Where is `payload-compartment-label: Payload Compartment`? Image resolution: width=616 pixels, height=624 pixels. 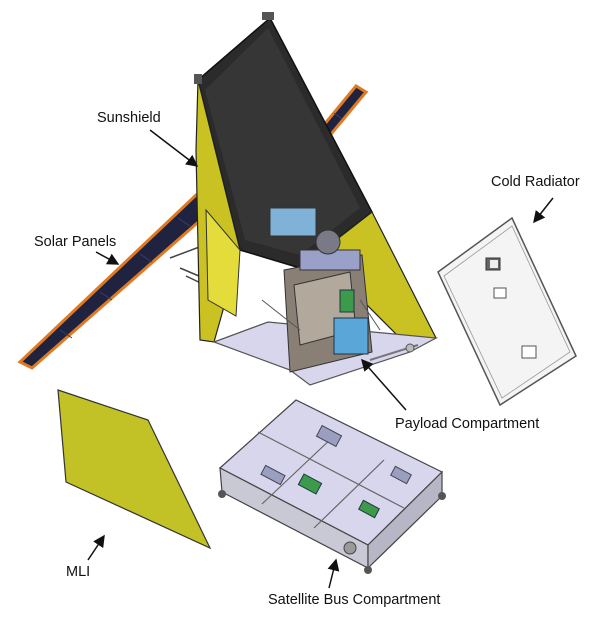
payload-compartment-label: Payload Compartment is located at coordinates (467, 424).